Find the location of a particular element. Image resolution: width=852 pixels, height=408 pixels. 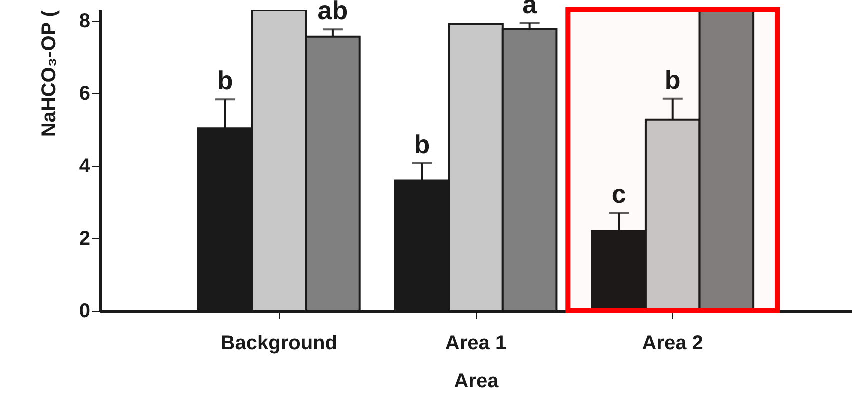

y-tick-label: 6 is located at coordinates (84, 93).